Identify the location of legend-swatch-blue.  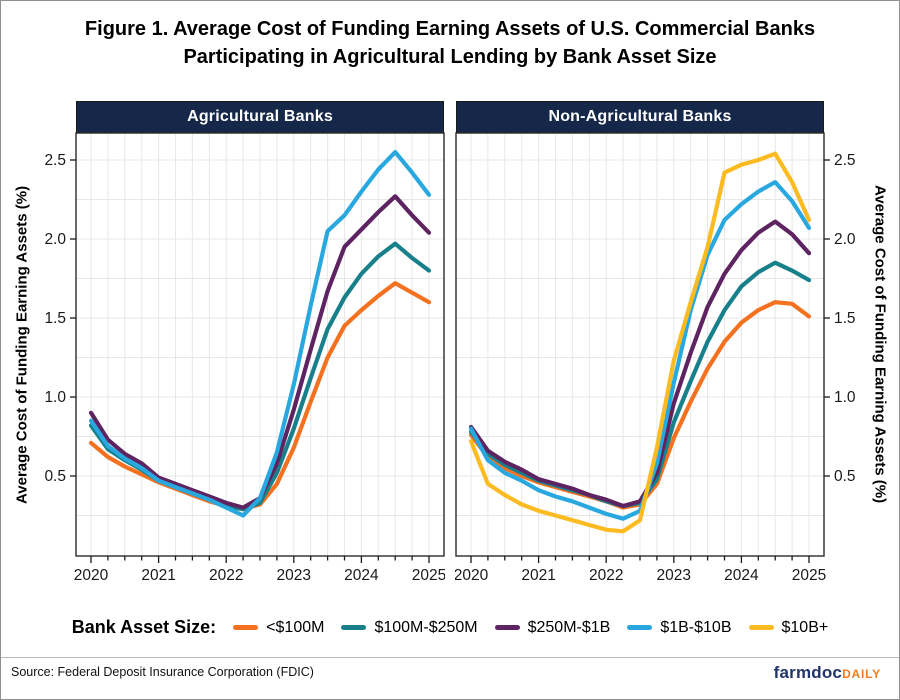
(640, 627).